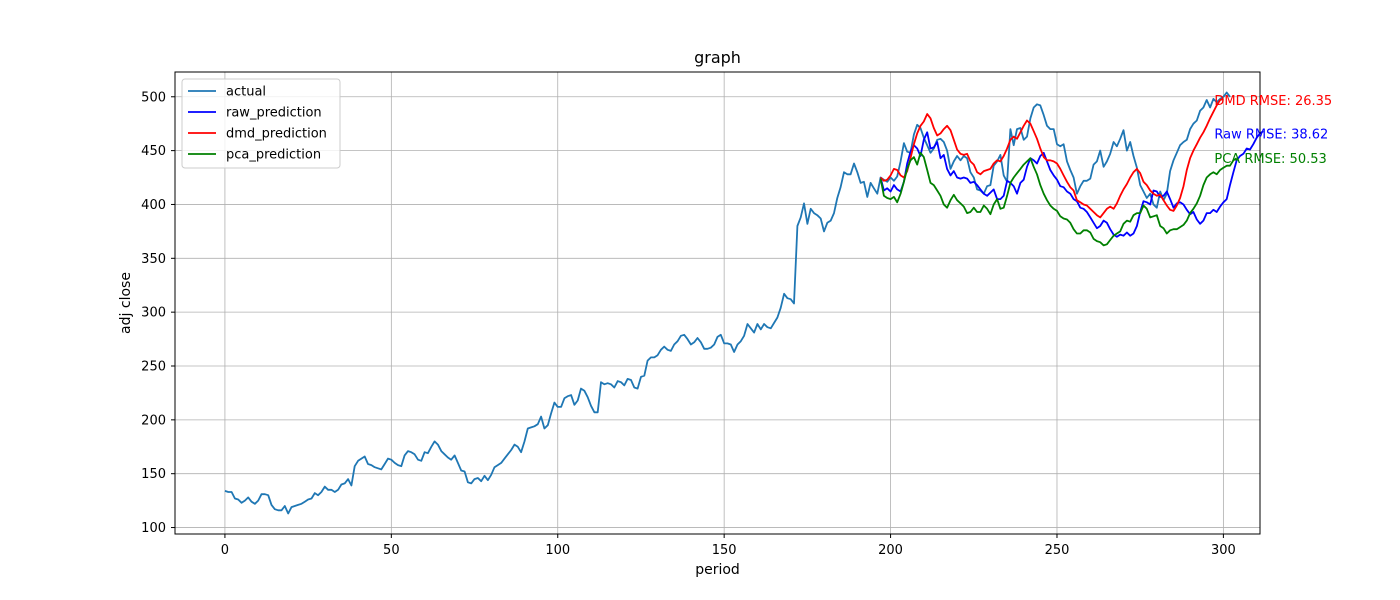 This screenshot has width=1400, height=600. What do you see at coordinates (153, 474) in the screenshot?
I see `y-tick-label: 150` at bounding box center [153, 474].